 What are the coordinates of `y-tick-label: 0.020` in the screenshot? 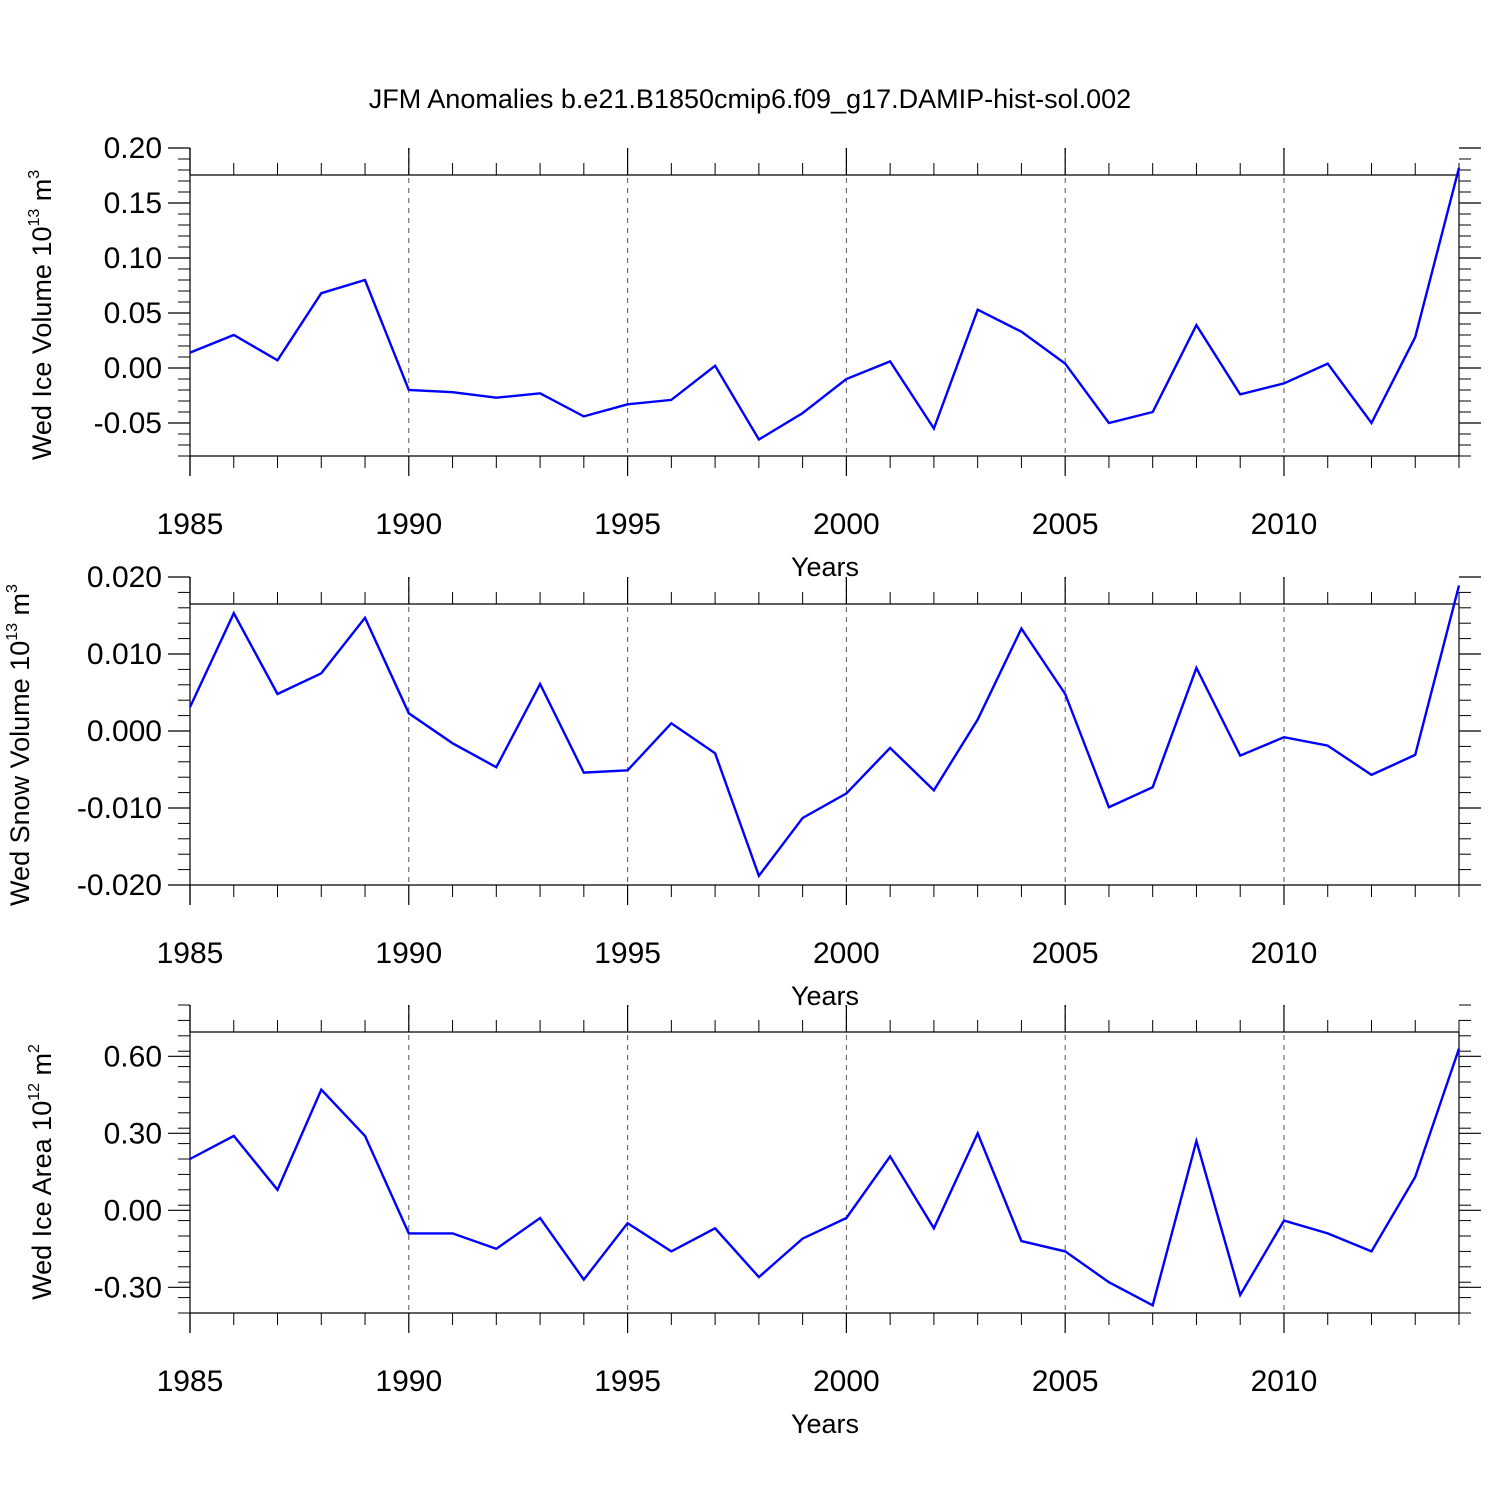 It's located at (124, 577).